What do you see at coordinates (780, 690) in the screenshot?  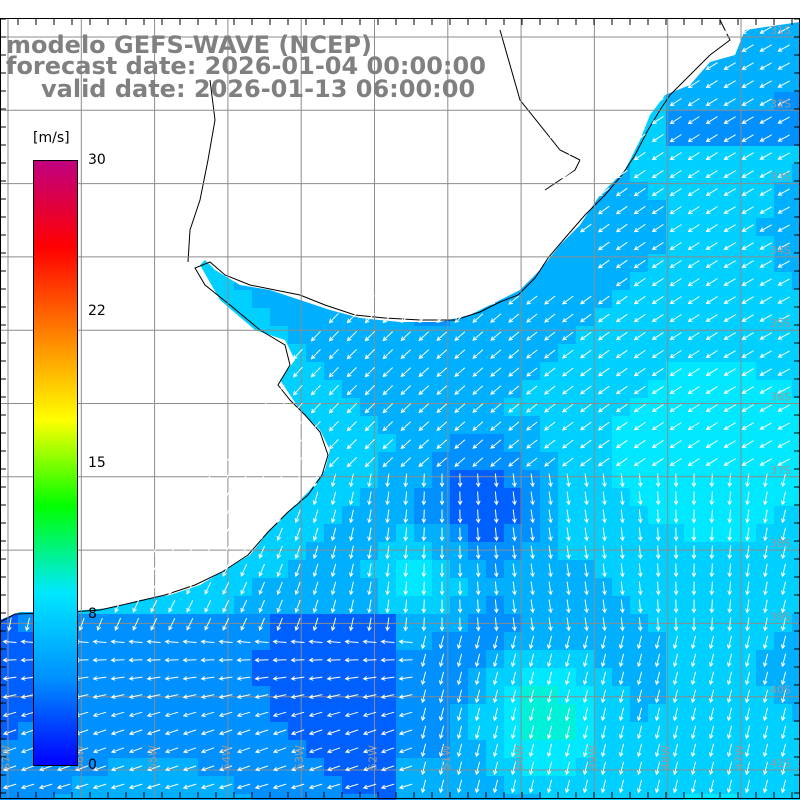 I see `latitude-label: 40S` at bounding box center [780, 690].